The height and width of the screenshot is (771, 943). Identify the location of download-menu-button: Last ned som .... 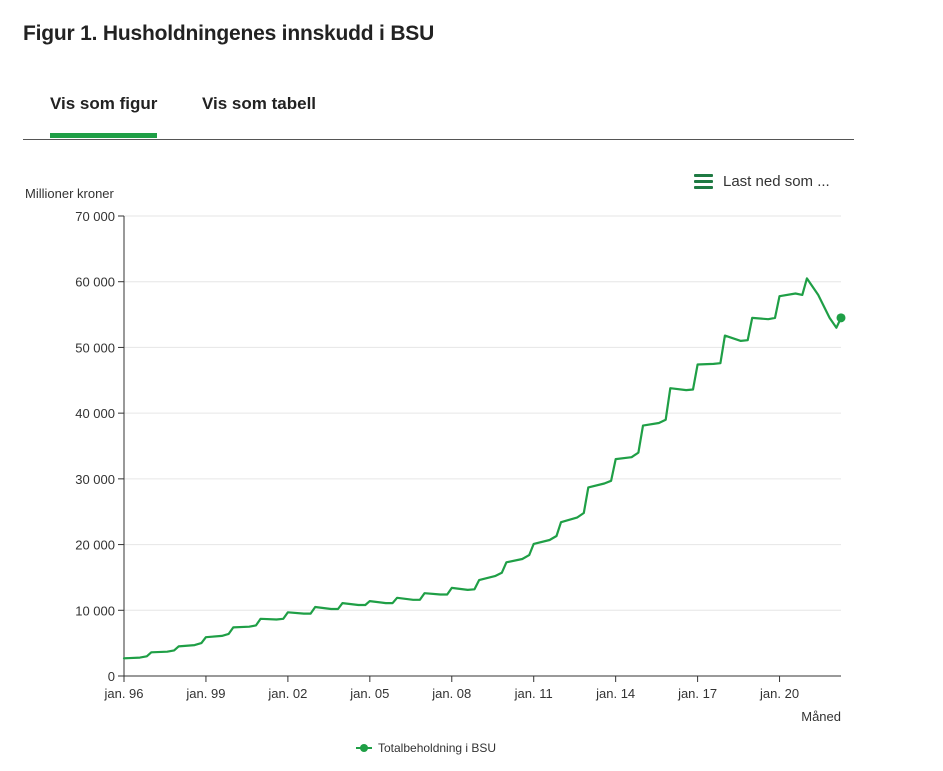
(762, 181).